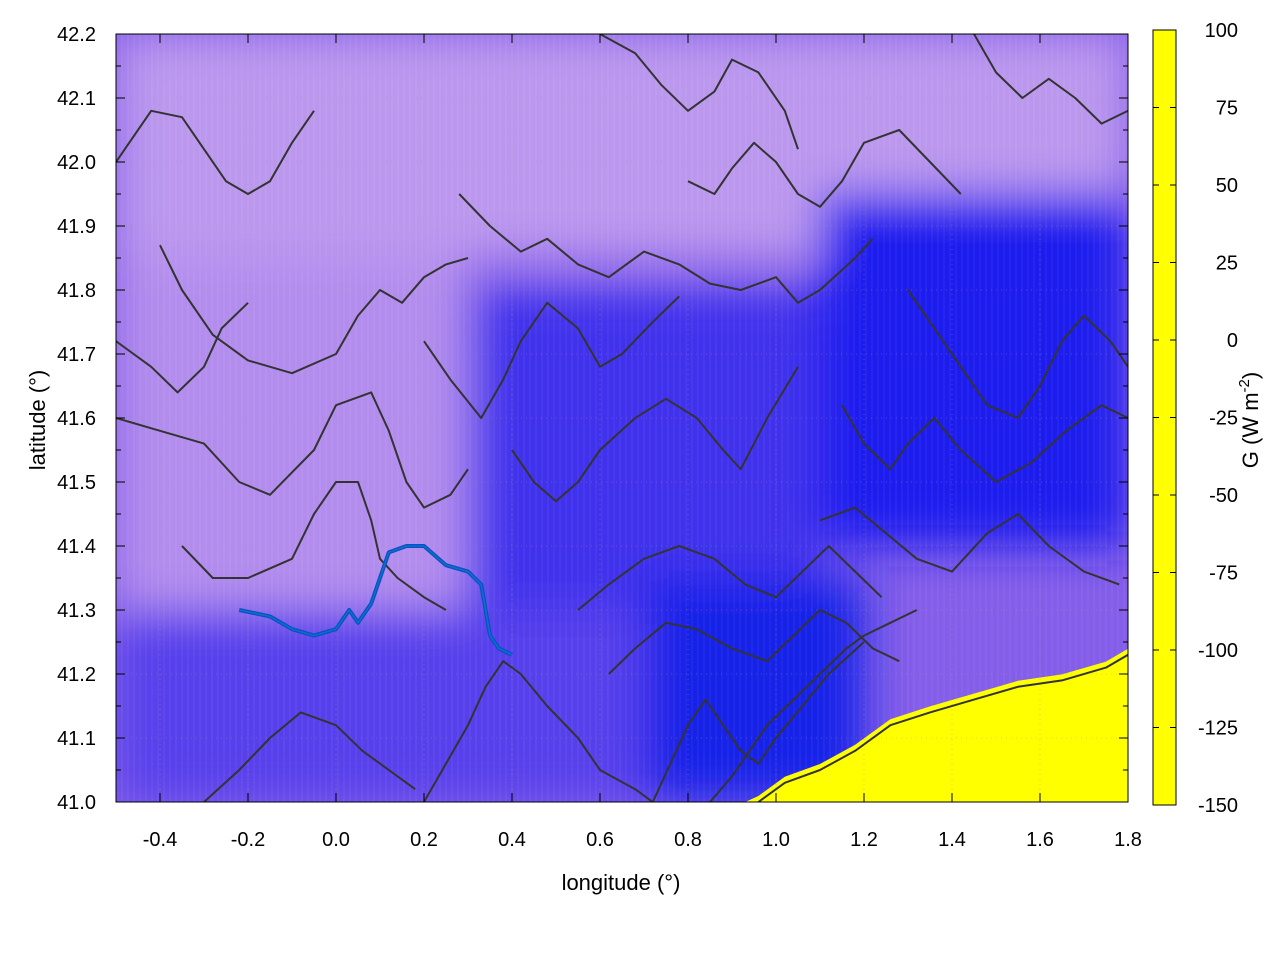 The width and height of the screenshot is (1280, 965). Describe the element at coordinates (952, 840) in the screenshot. I see `x-tick-label: 1.4` at that location.